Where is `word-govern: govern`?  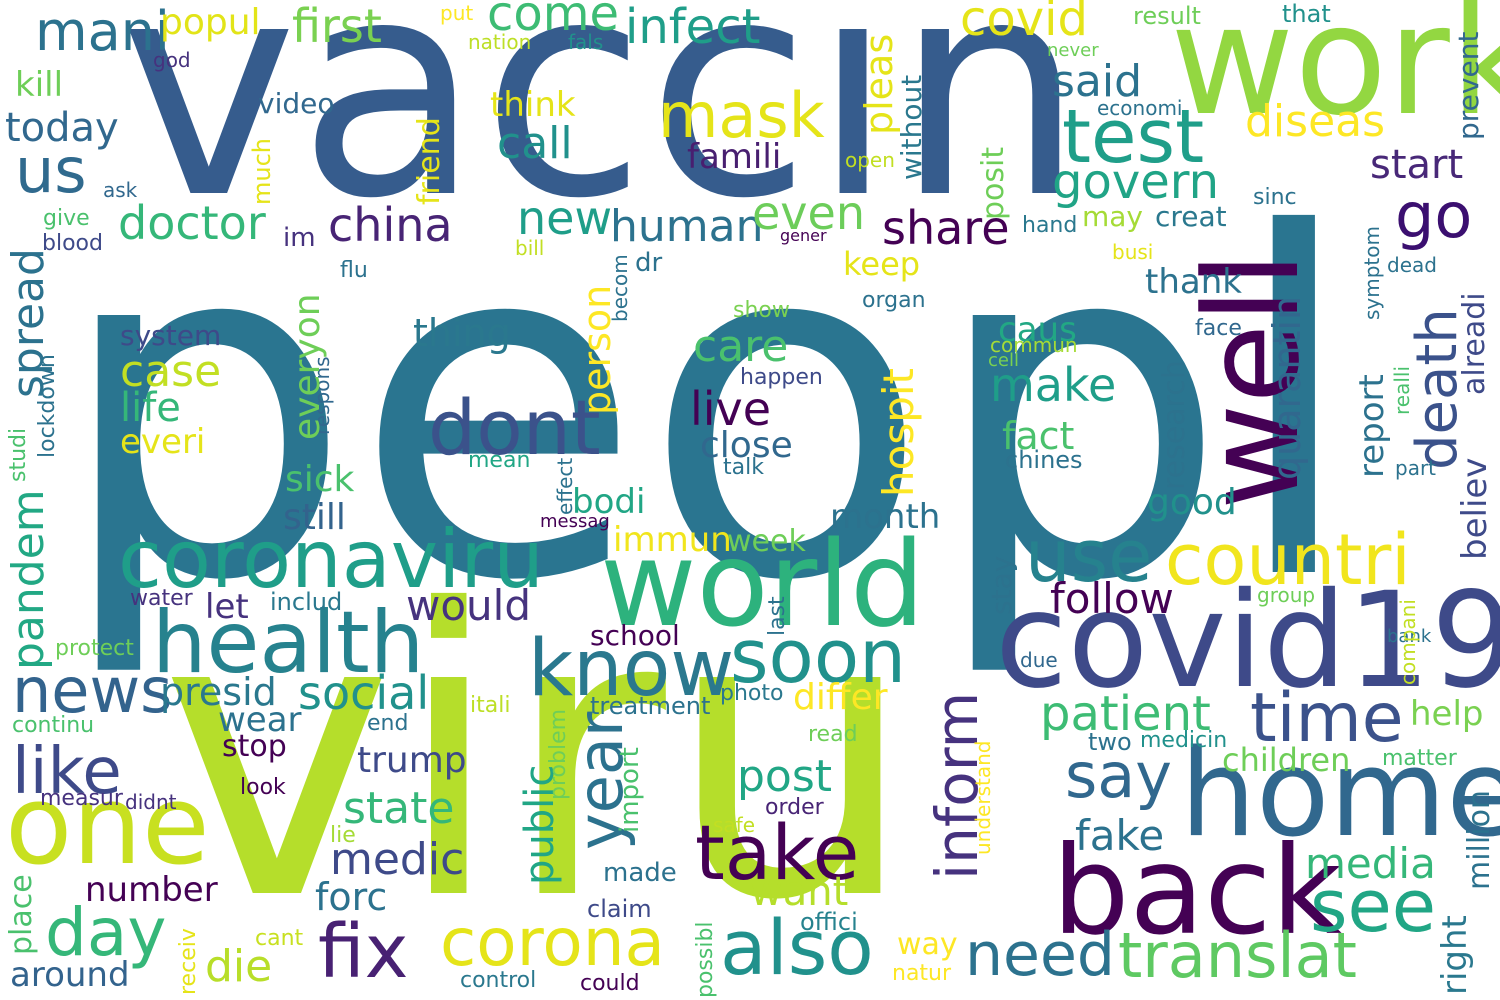
word-govern: govern is located at coordinates (1136, 182).